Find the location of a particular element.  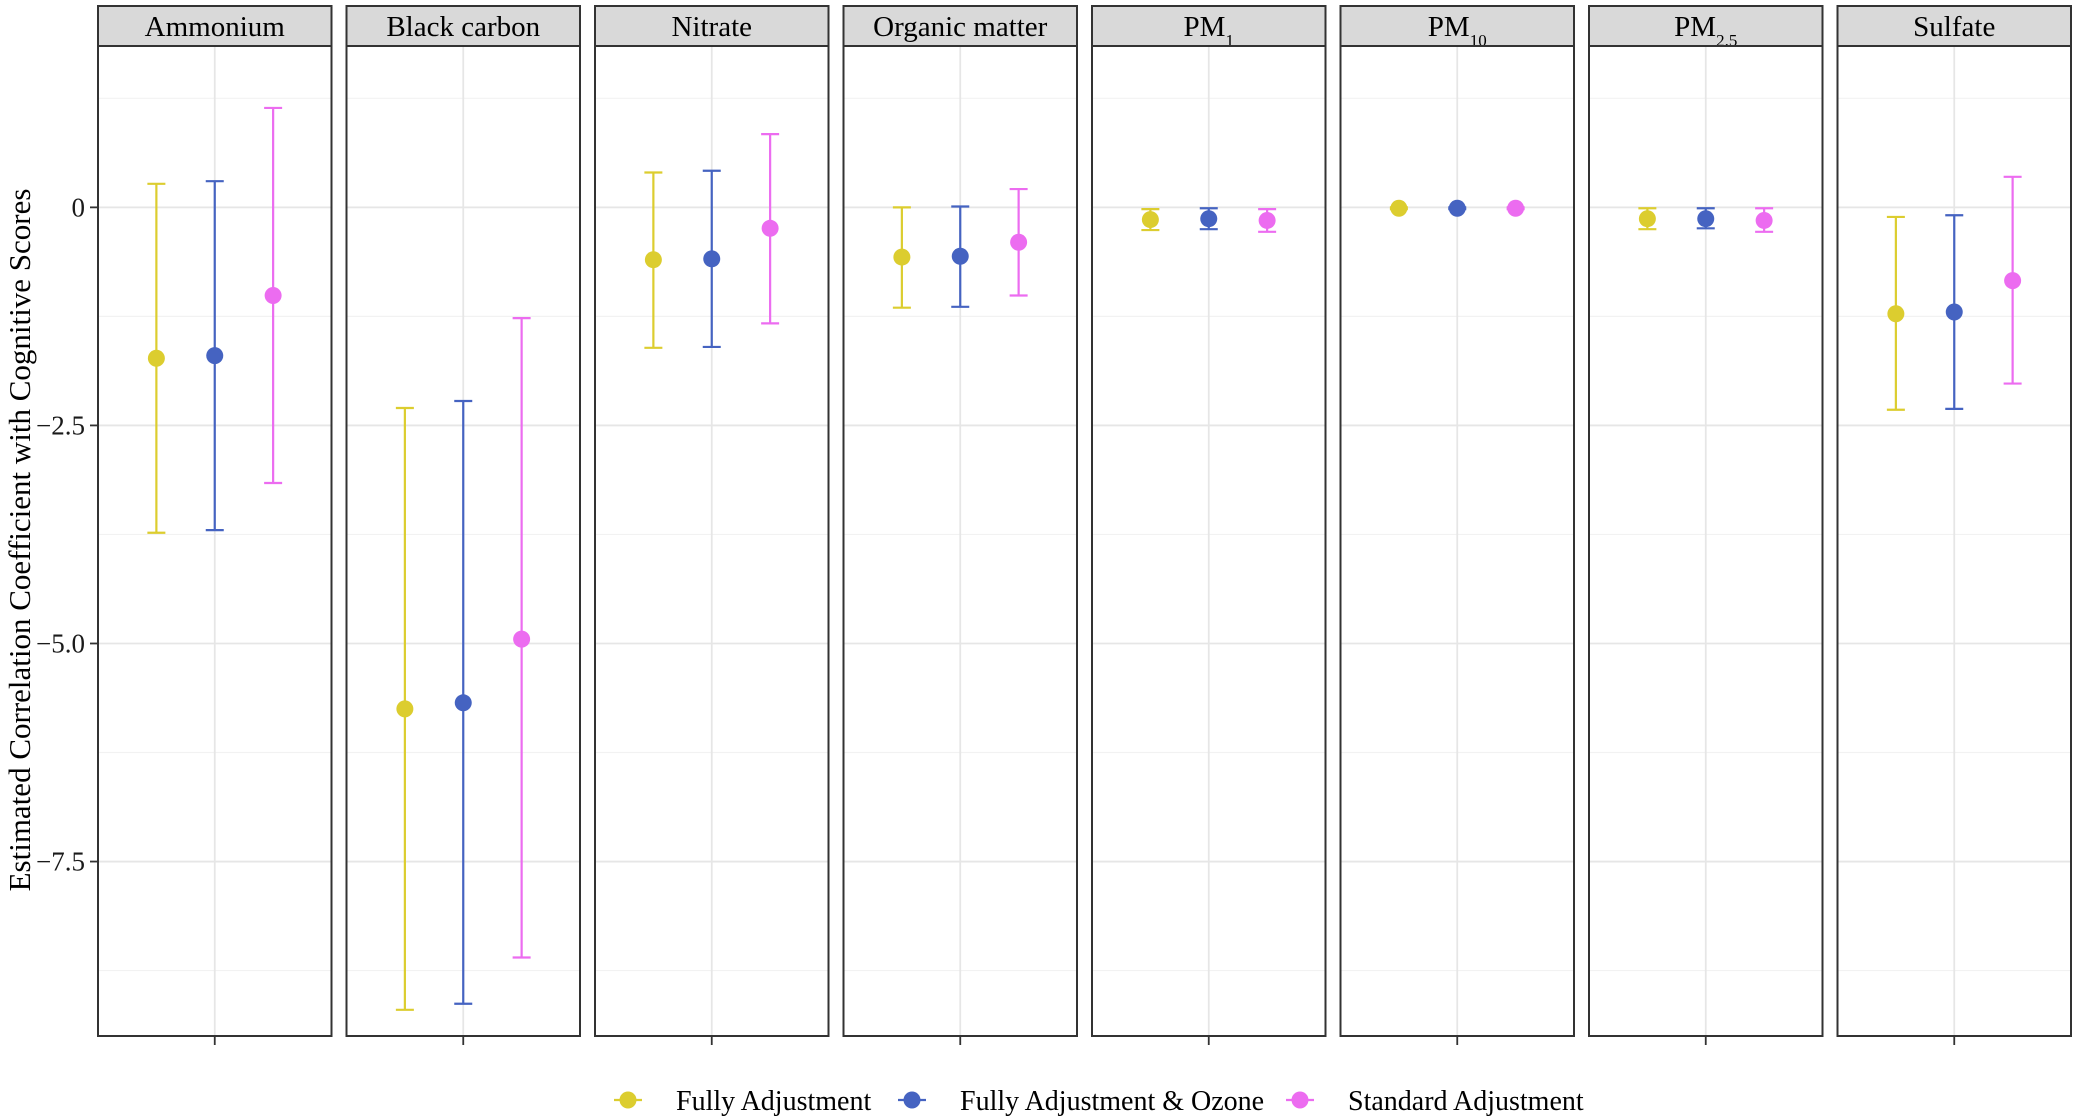

y-tick-label: −7.5 is located at coordinates (60, 862).